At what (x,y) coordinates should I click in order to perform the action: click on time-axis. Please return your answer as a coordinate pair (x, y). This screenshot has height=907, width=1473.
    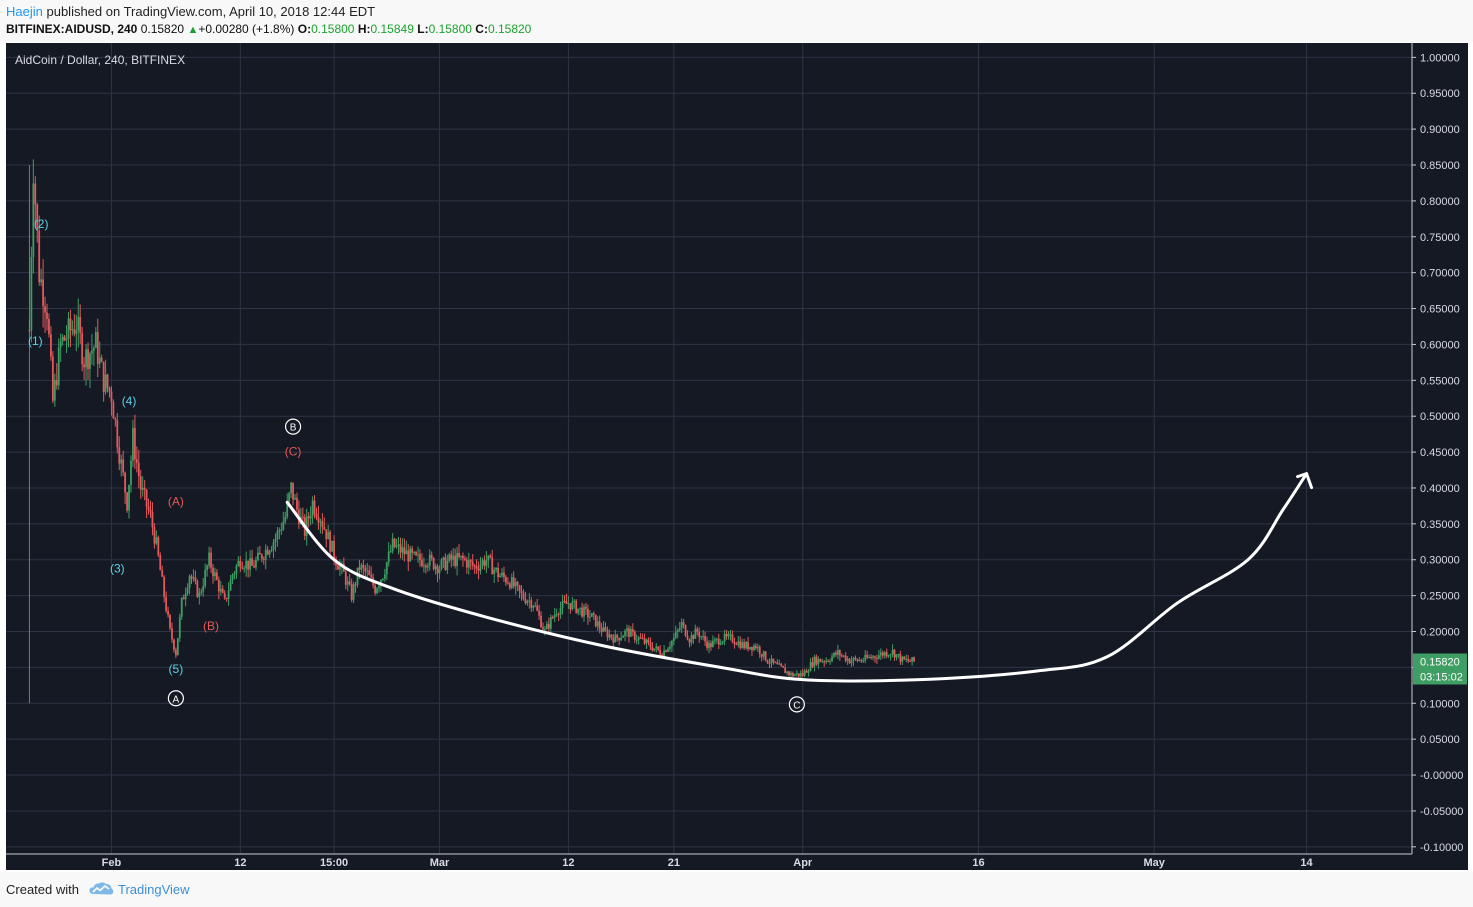
    Looking at the image, I should click on (709, 862).